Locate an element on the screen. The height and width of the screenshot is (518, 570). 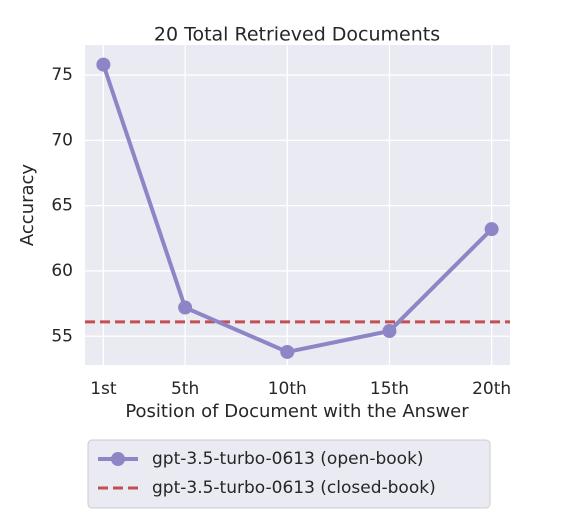
legend is located at coordinates (289, 474).